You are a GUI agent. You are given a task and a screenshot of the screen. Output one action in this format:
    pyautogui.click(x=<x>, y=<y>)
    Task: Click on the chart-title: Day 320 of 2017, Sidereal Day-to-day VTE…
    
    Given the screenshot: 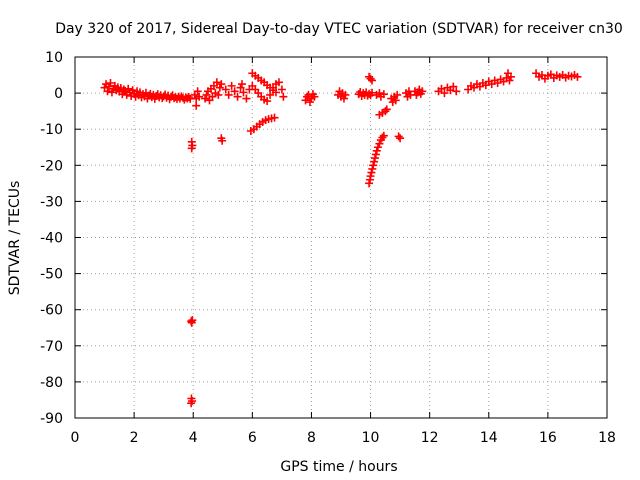 What is the action you would take?
    pyautogui.click(x=339, y=29)
    